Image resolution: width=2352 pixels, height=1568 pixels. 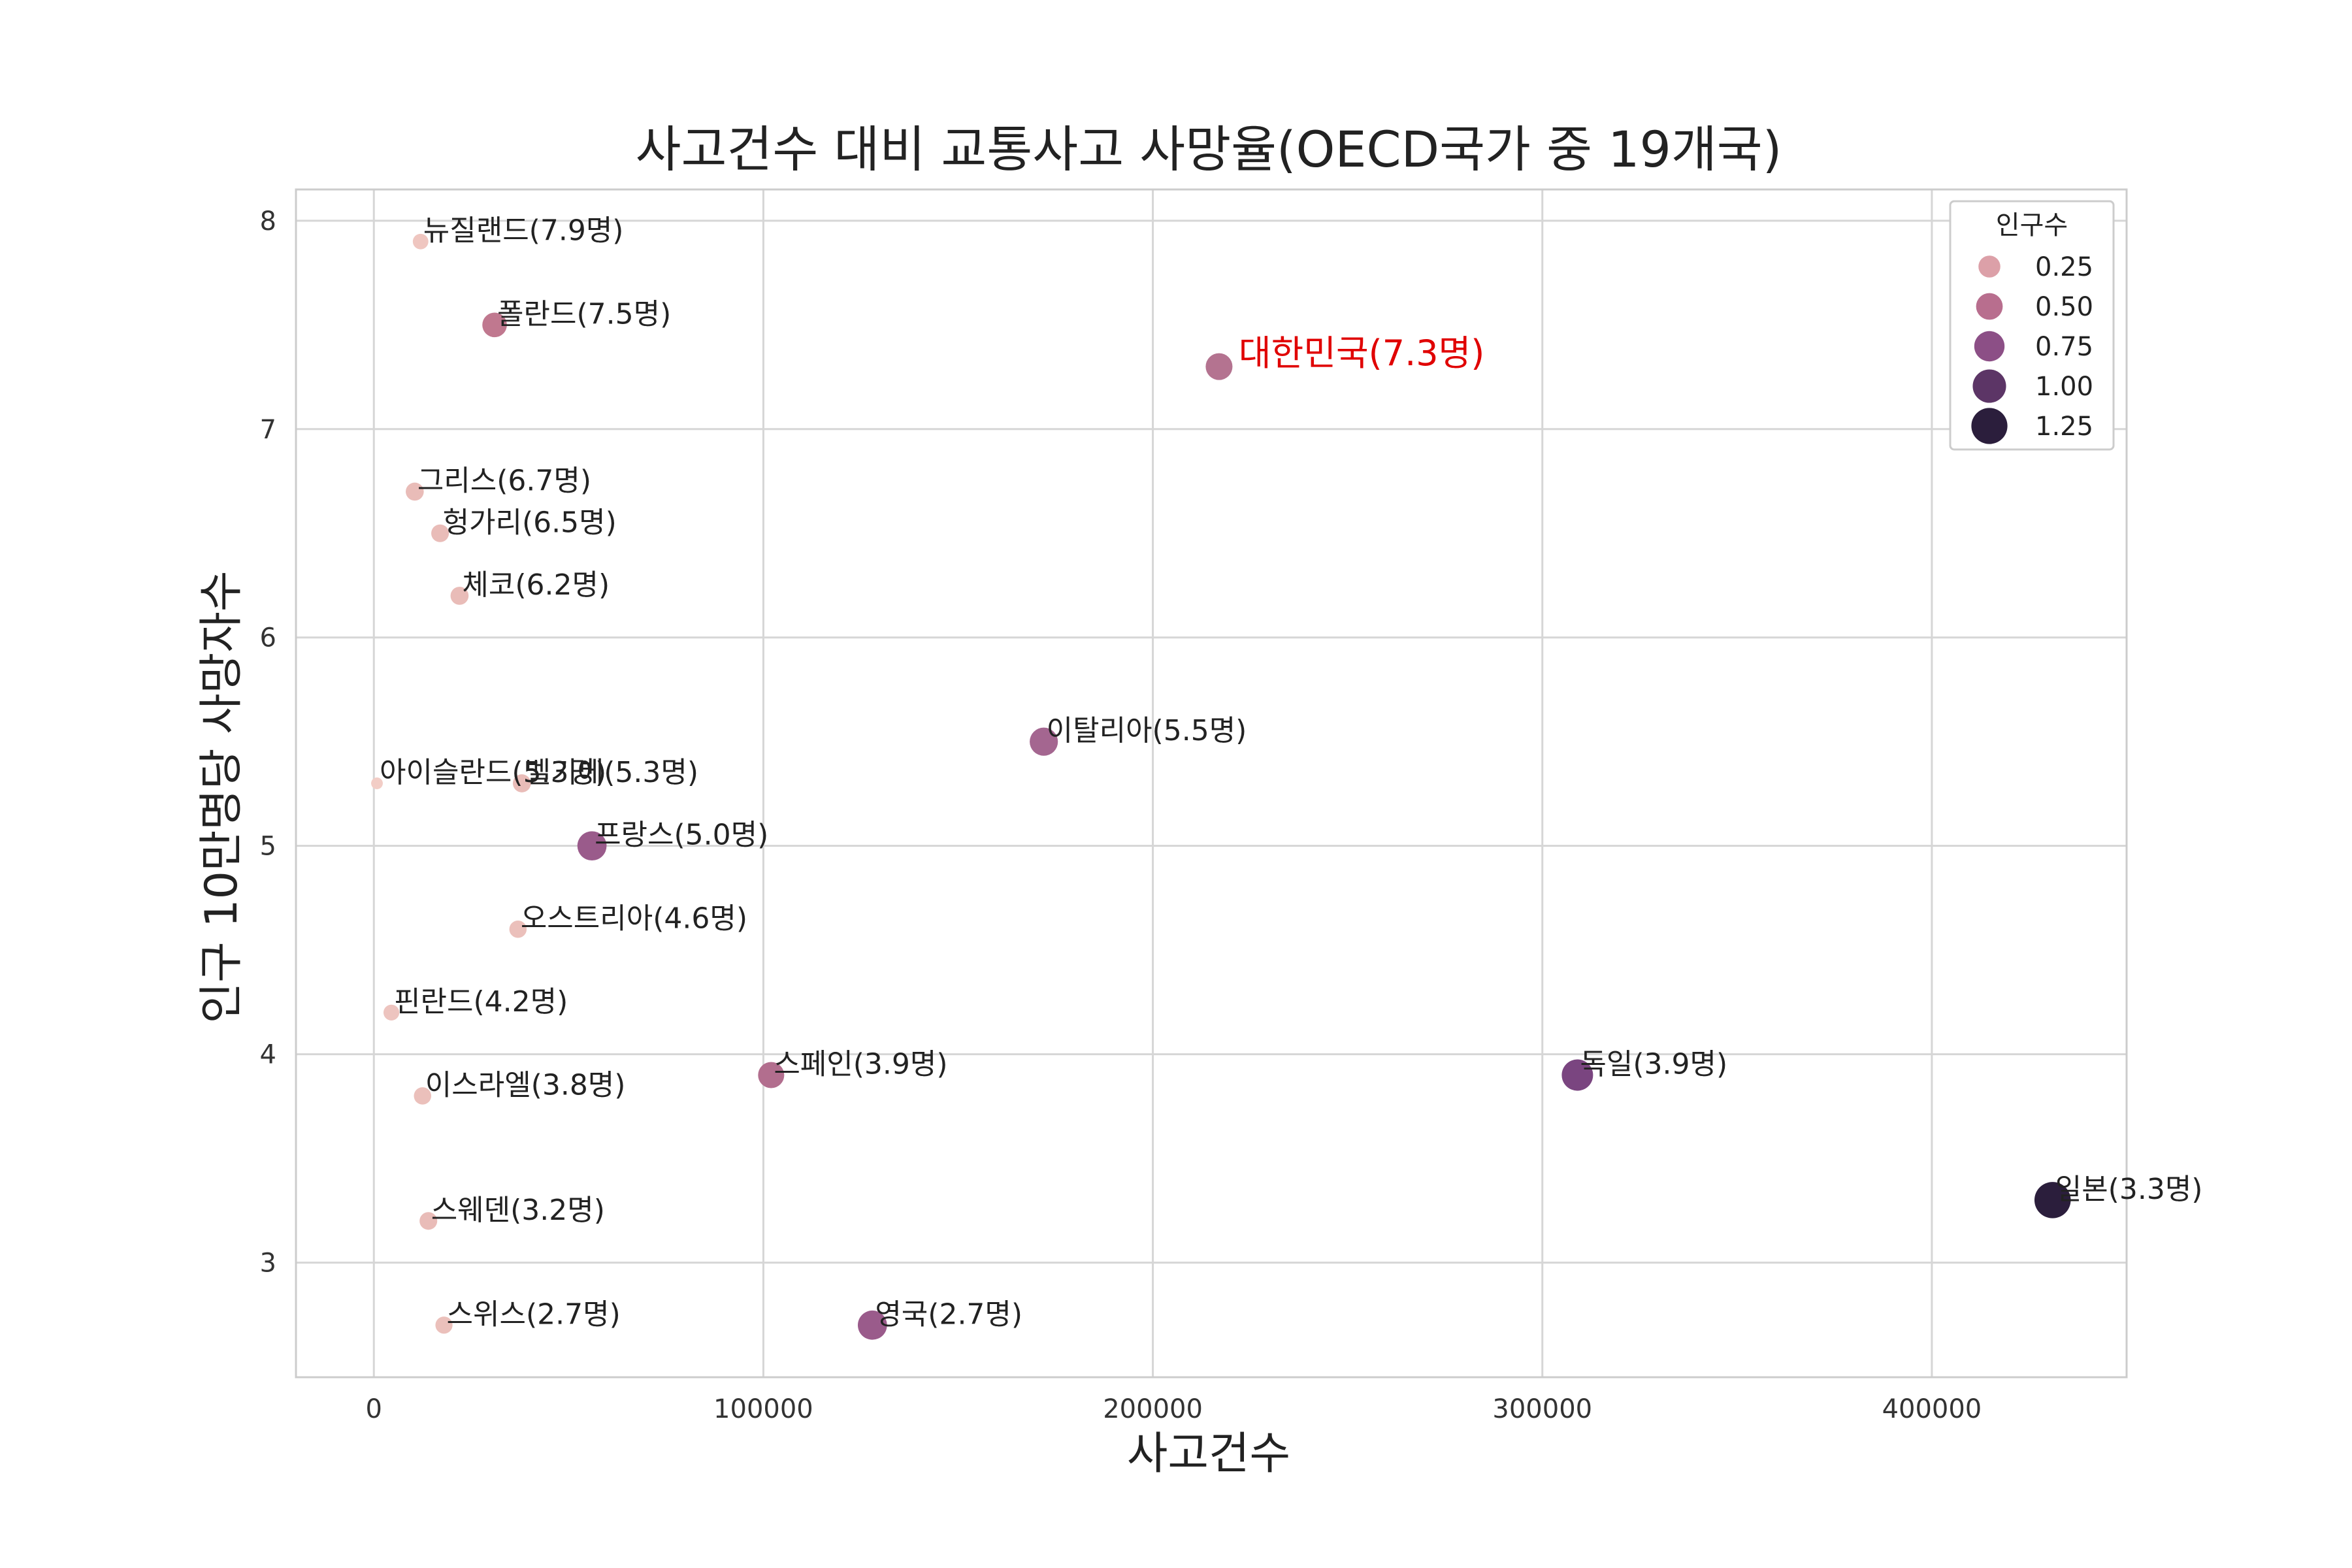 What do you see at coordinates (268, 430) in the screenshot?
I see `y-tick-label: 7` at bounding box center [268, 430].